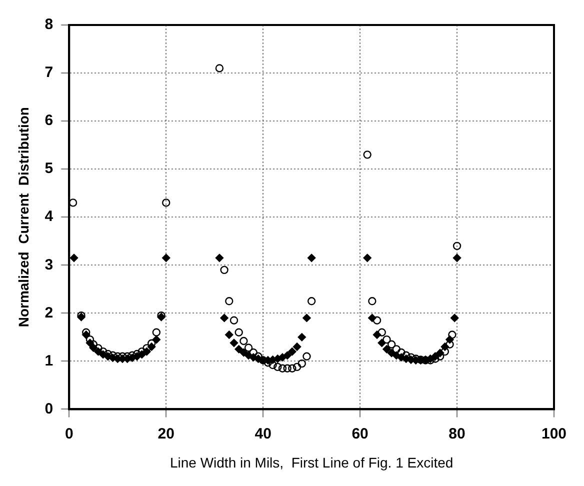 The height and width of the screenshot is (486, 584). Describe the element at coordinates (49, 169) in the screenshot. I see `y-tick-label: 5` at that location.